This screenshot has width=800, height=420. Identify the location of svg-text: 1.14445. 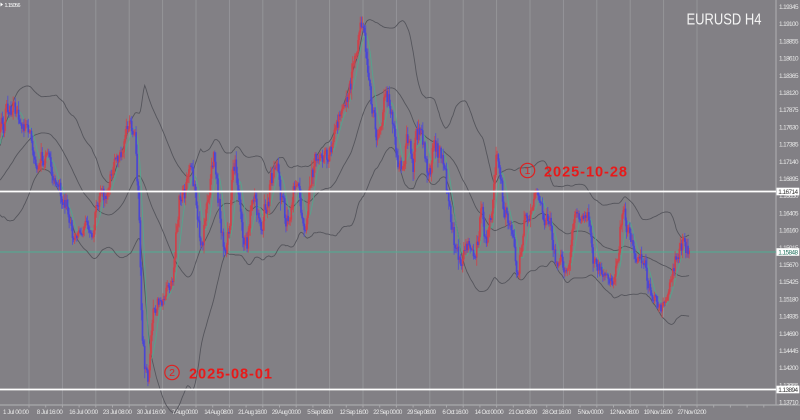
(789, 351).